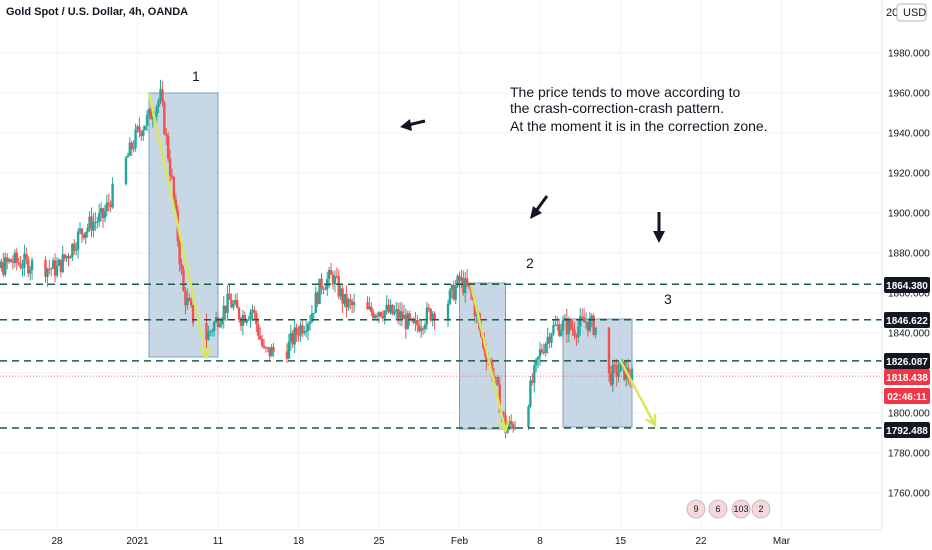  Describe the element at coordinates (909, 134) in the screenshot. I see `y-tick-label: 1940.000` at that location.